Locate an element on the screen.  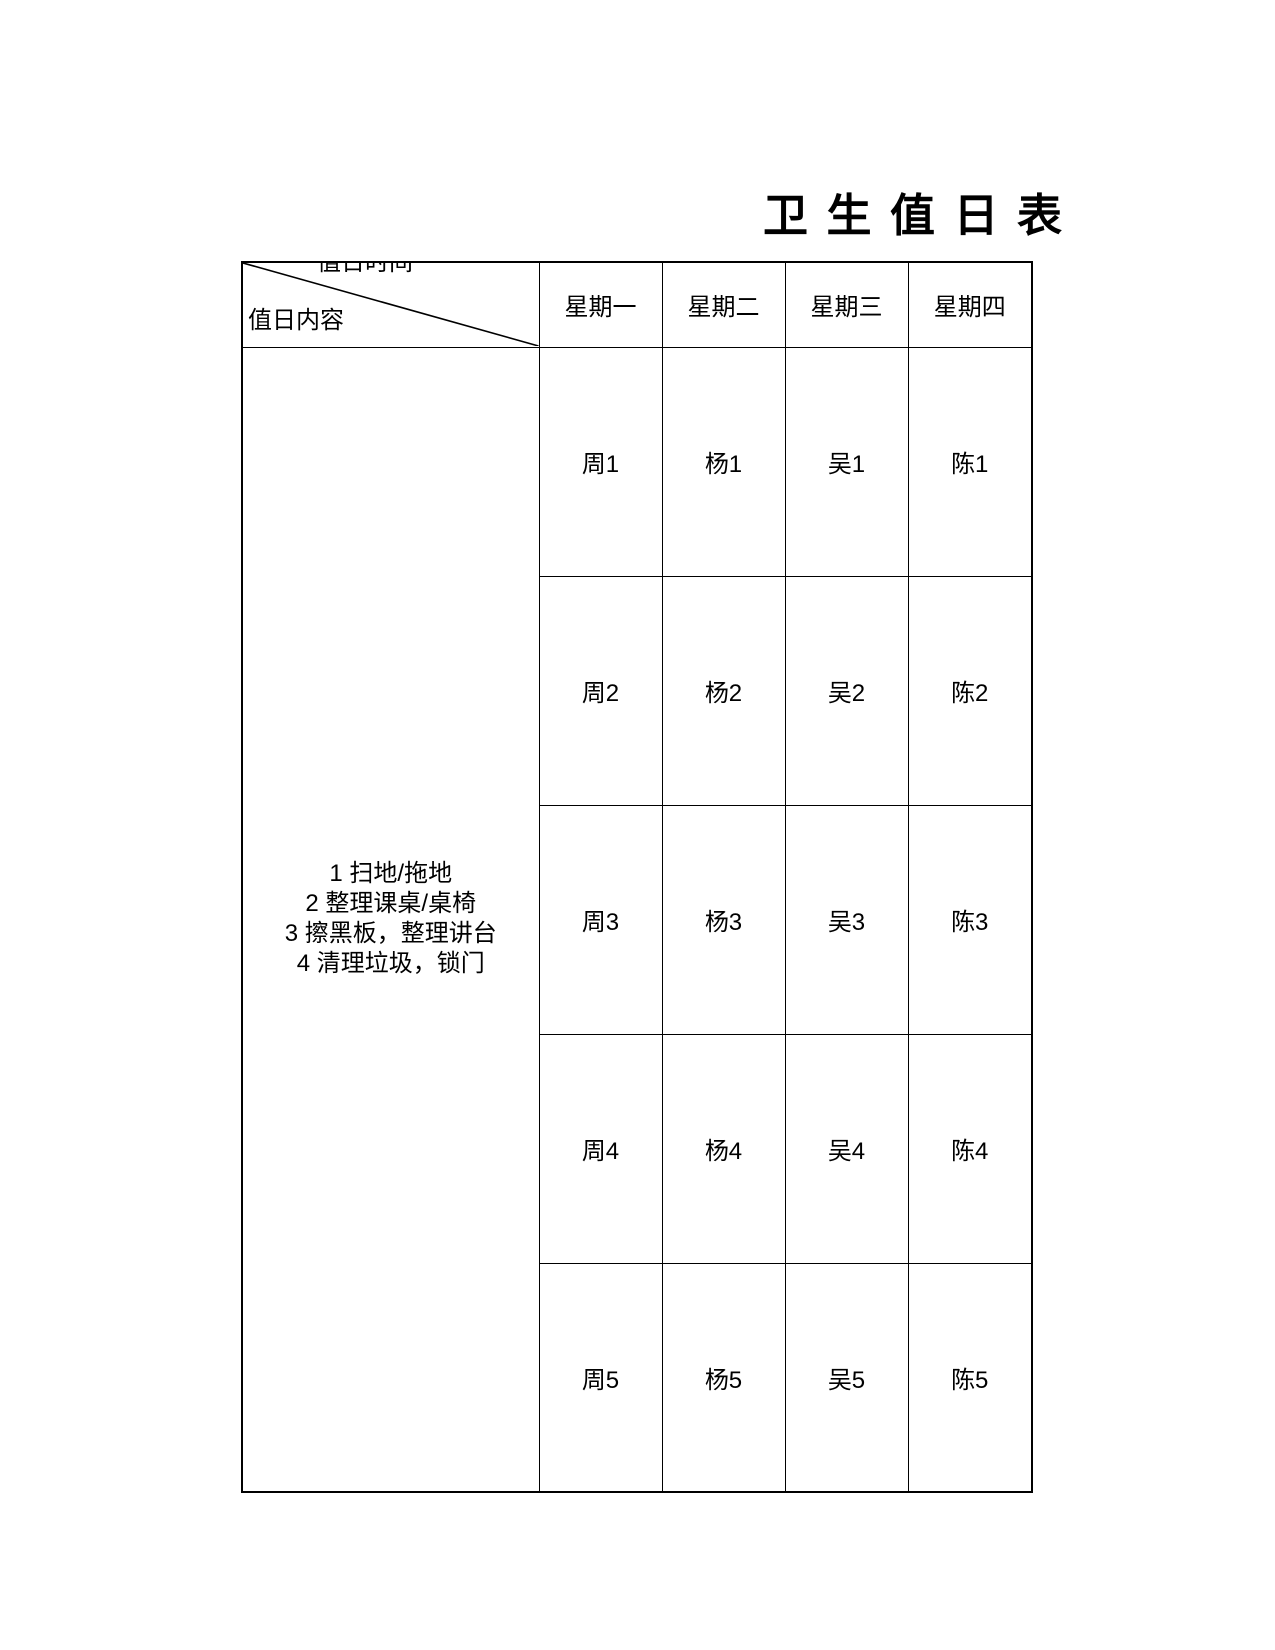
roster-cell: 杨5 is located at coordinates (723, 1377).